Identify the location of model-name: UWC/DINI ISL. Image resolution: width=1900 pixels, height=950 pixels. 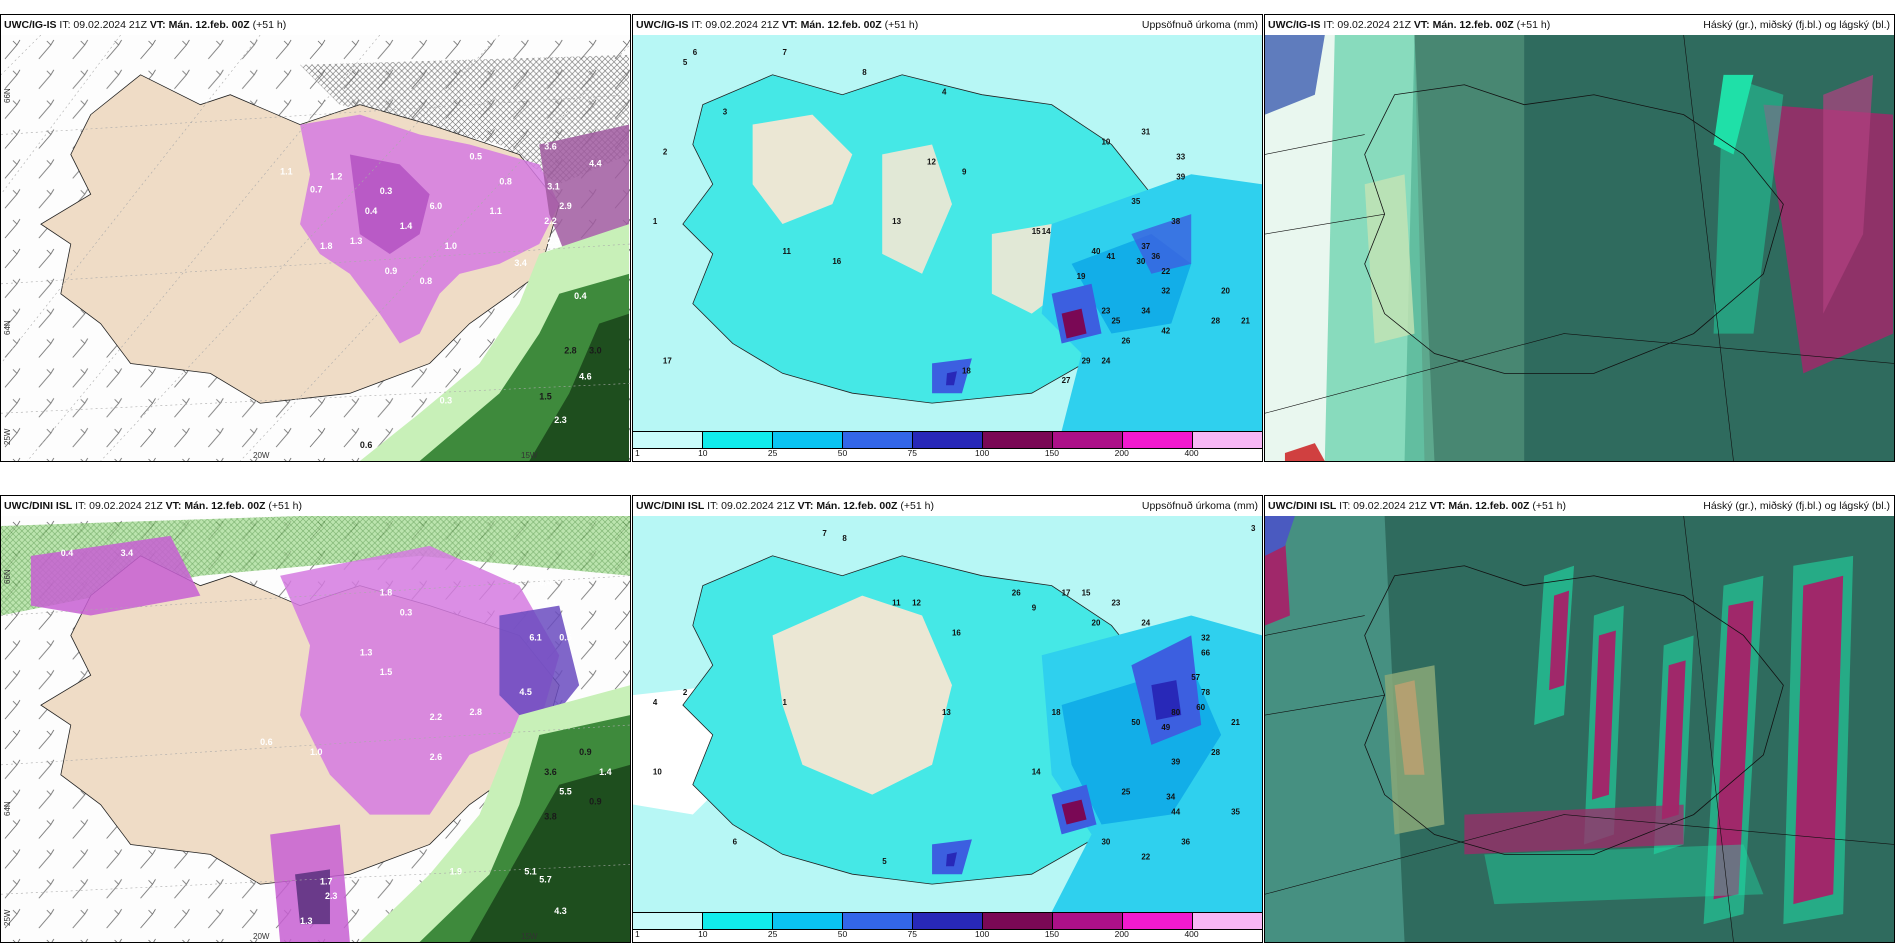
(38, 506).